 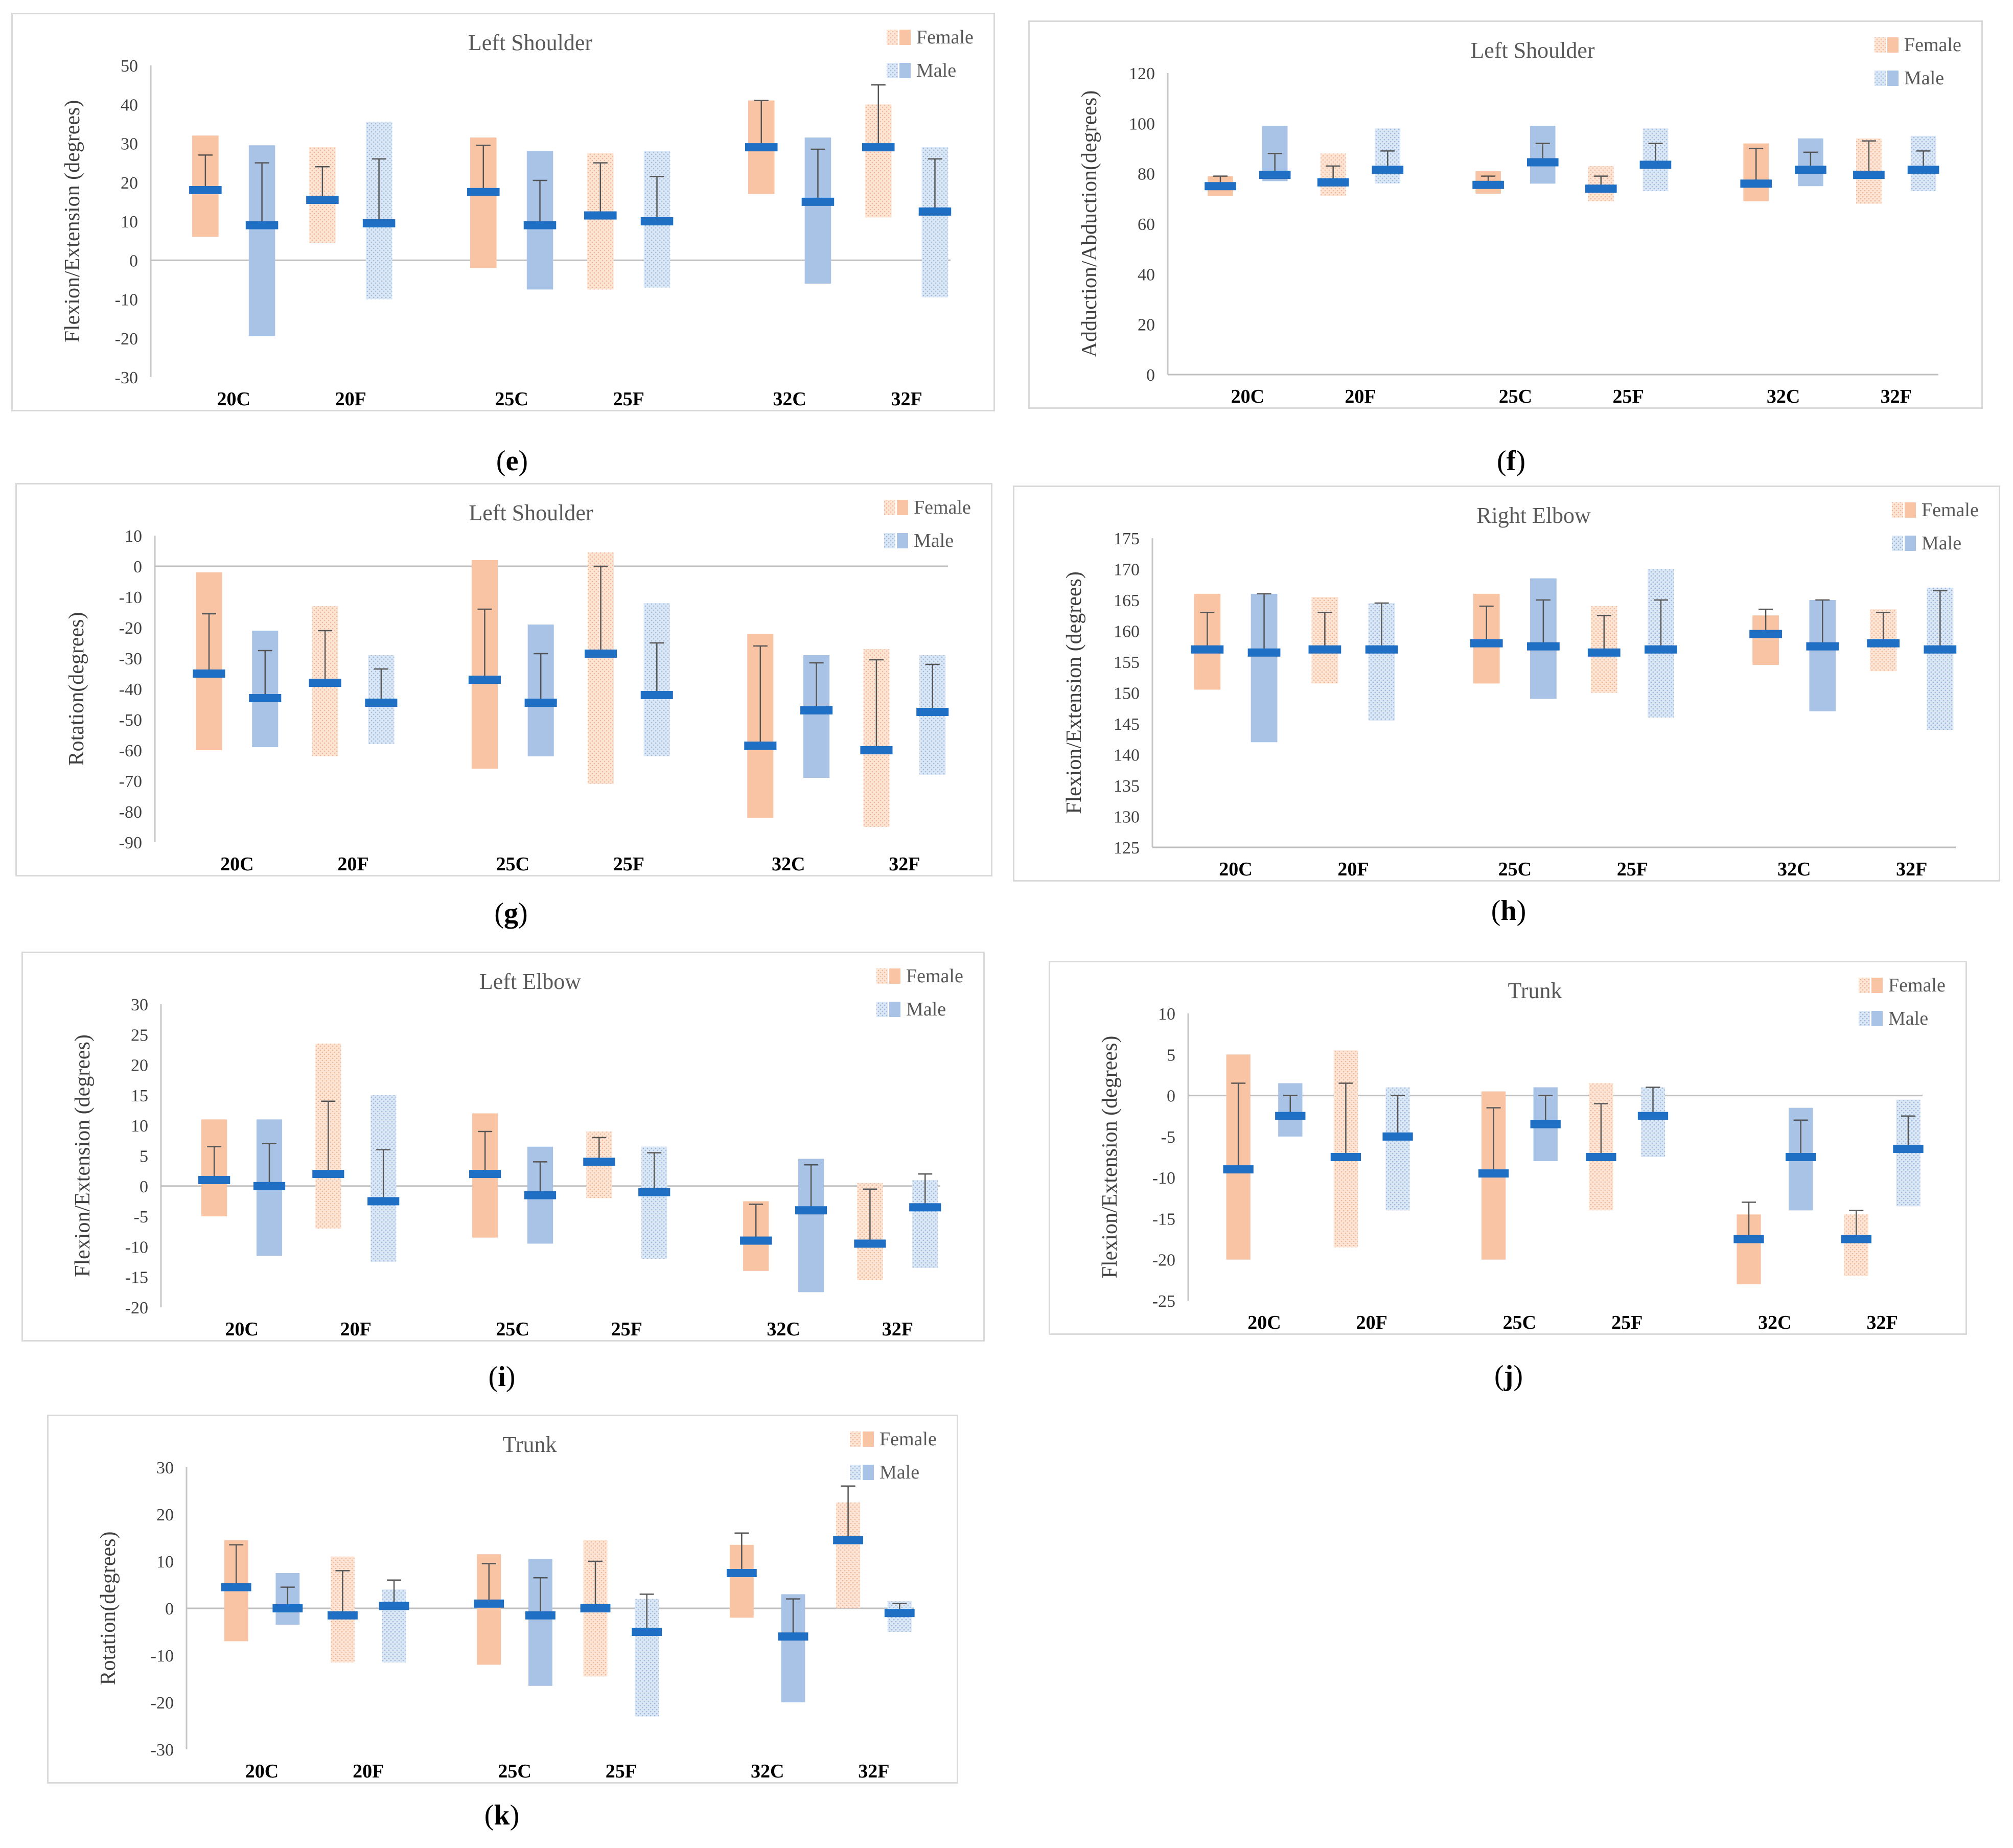 What do you see at coordinates (1127, 631) in the screenshot?
I see `y-tick-label: 160` at bounding box center [1127, 631].